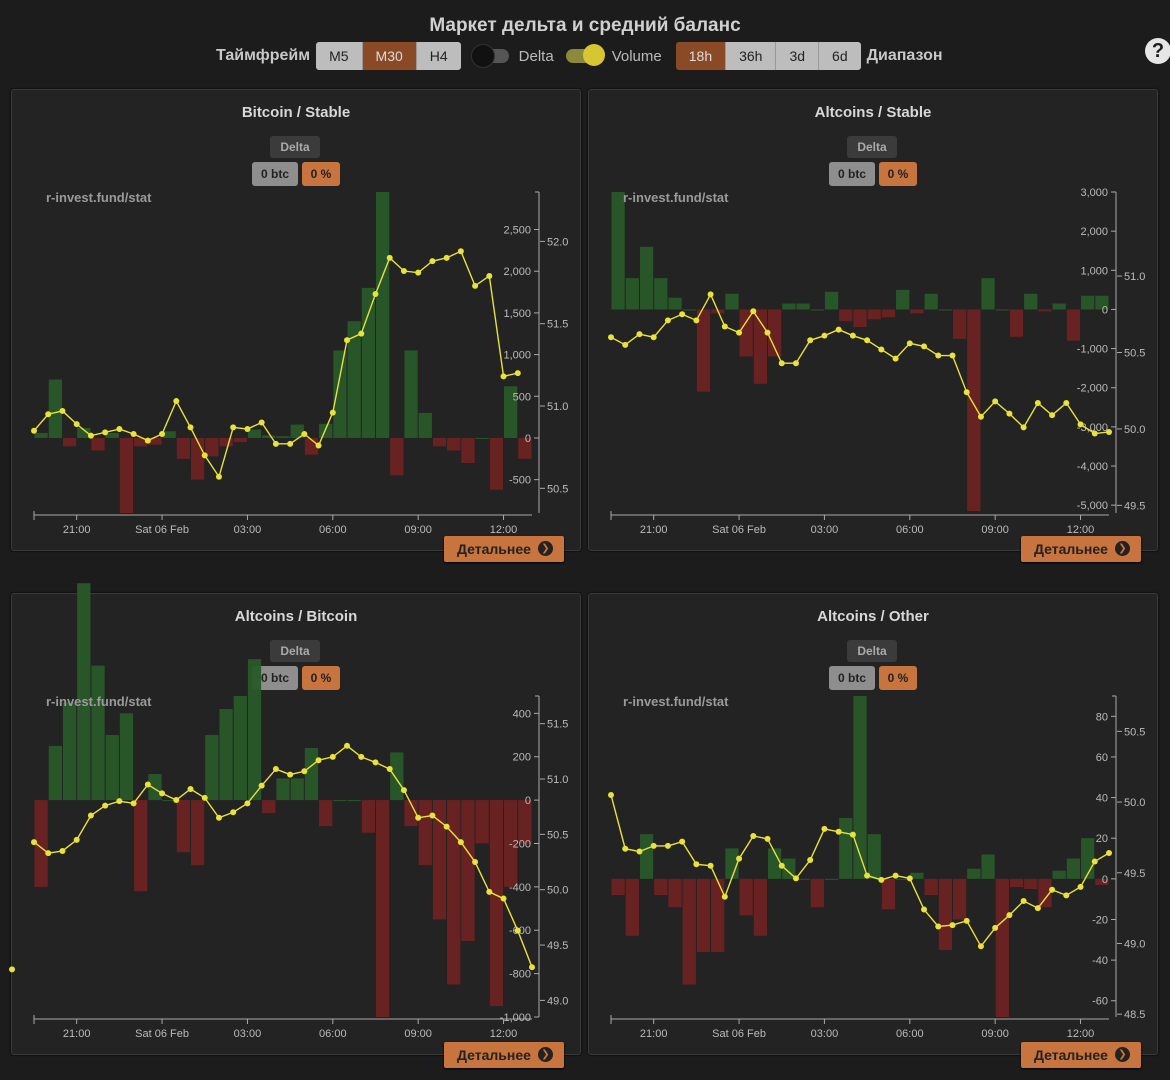 The image size is (1170, 1080). Describe the element at coordinates (840, 56) in the screenshot. I see `range-6d: 6d` at that location.